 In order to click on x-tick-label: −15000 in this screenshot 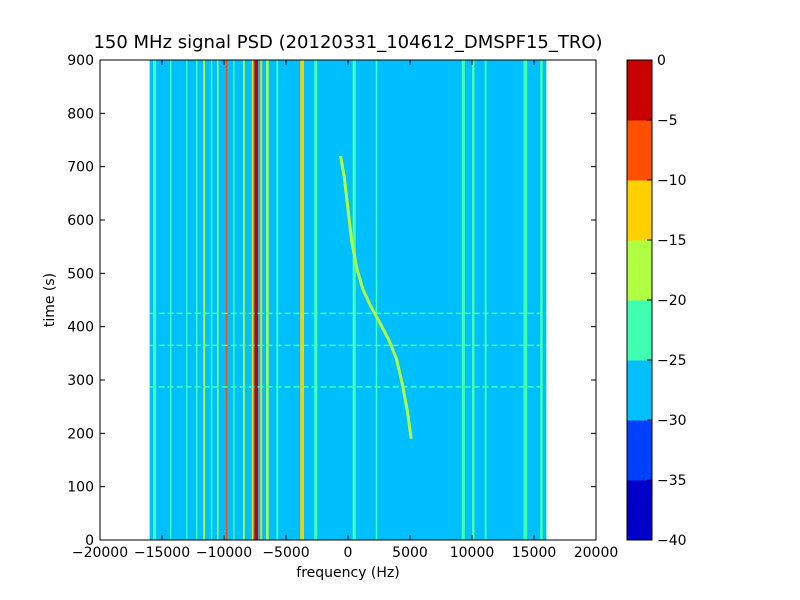, I will do `click(162, 553)`.